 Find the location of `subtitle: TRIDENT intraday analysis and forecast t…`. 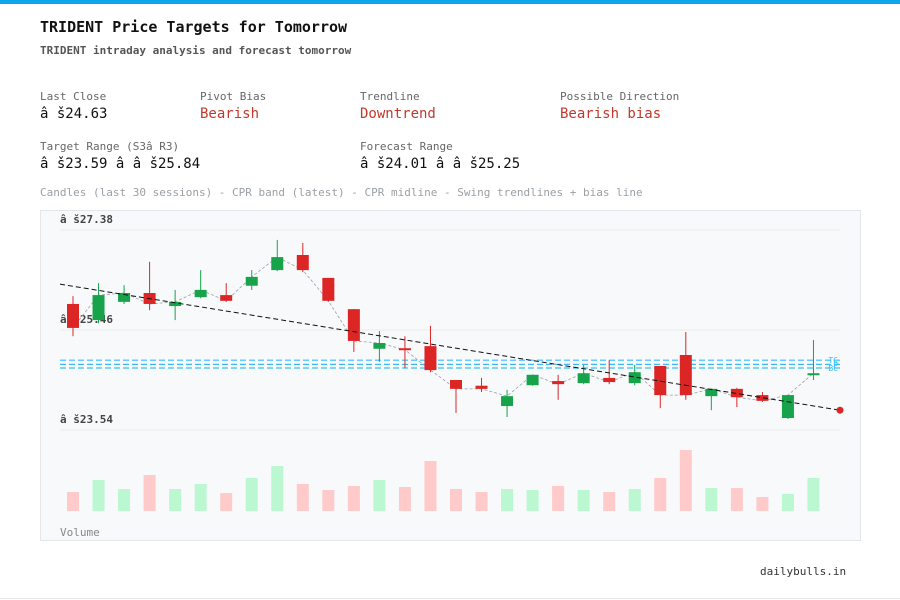

subtitle: TRIDENT intraday analysis and forecast t… is located at coordinates (196, 50).